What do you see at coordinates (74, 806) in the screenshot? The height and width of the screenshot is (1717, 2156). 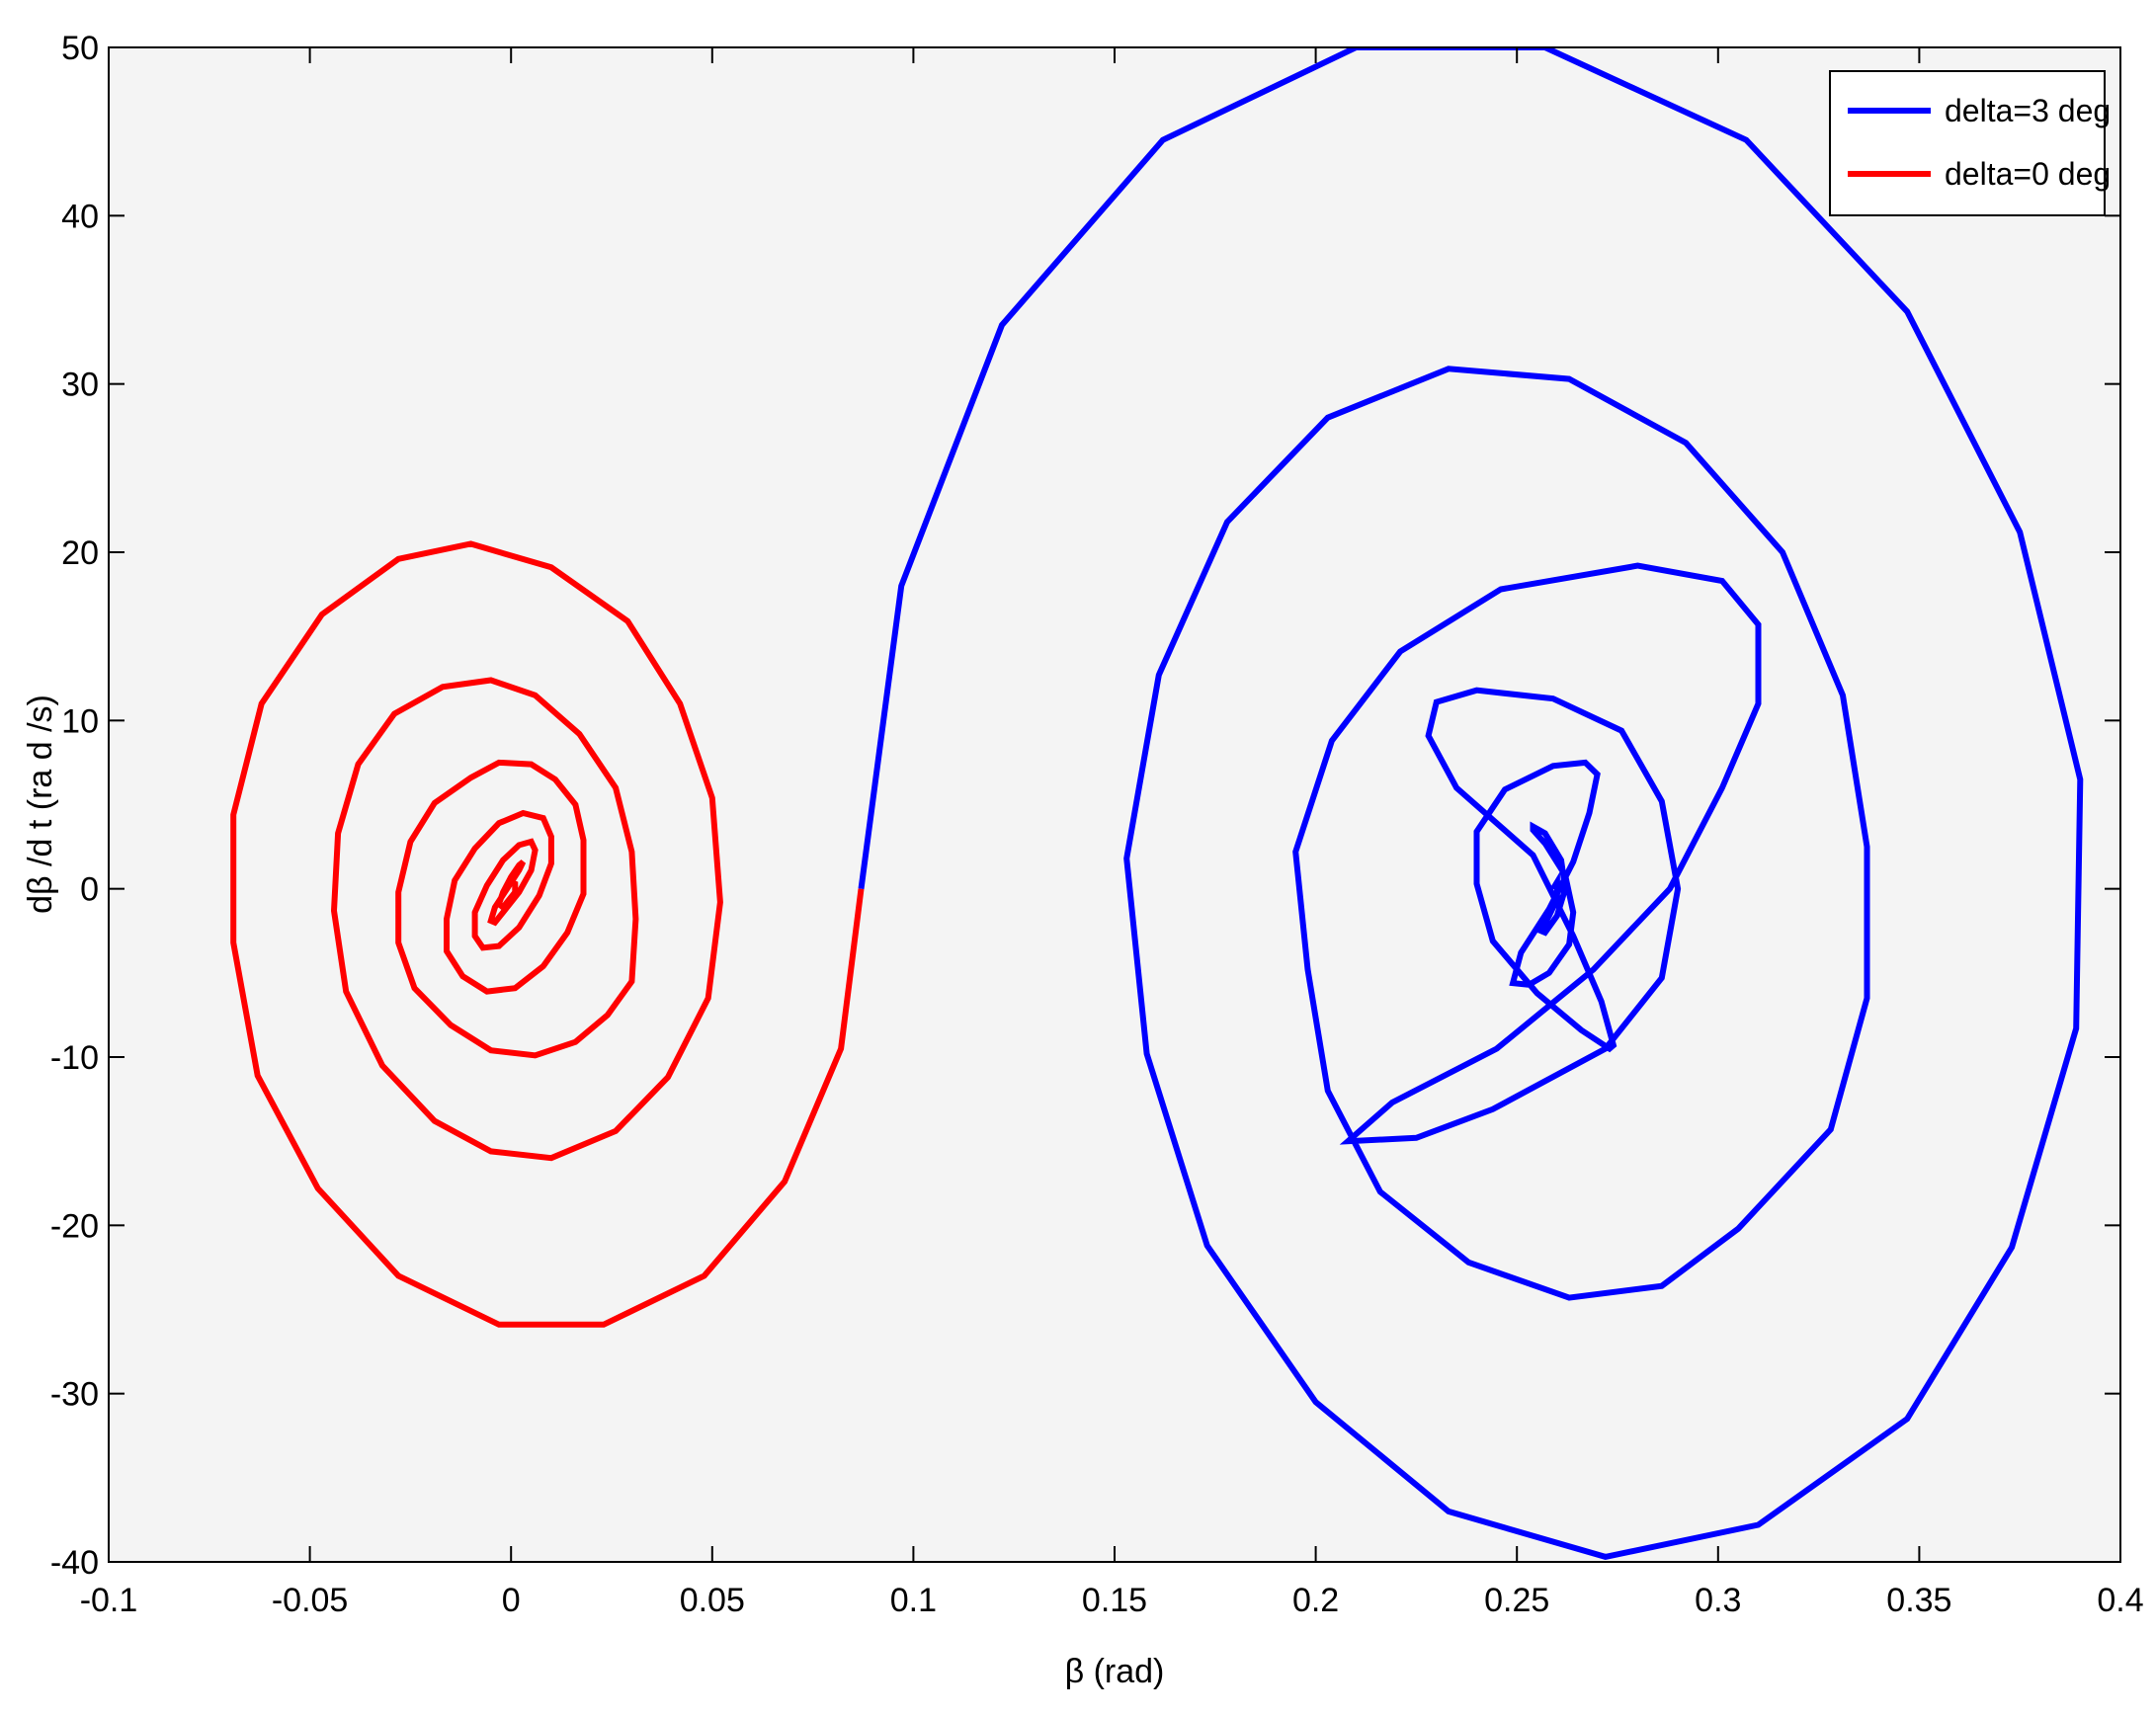 I see `y-tick-labels: -40 -30 -20 -10 0 10 20 30 40 50` at bounding box center [74, 806].